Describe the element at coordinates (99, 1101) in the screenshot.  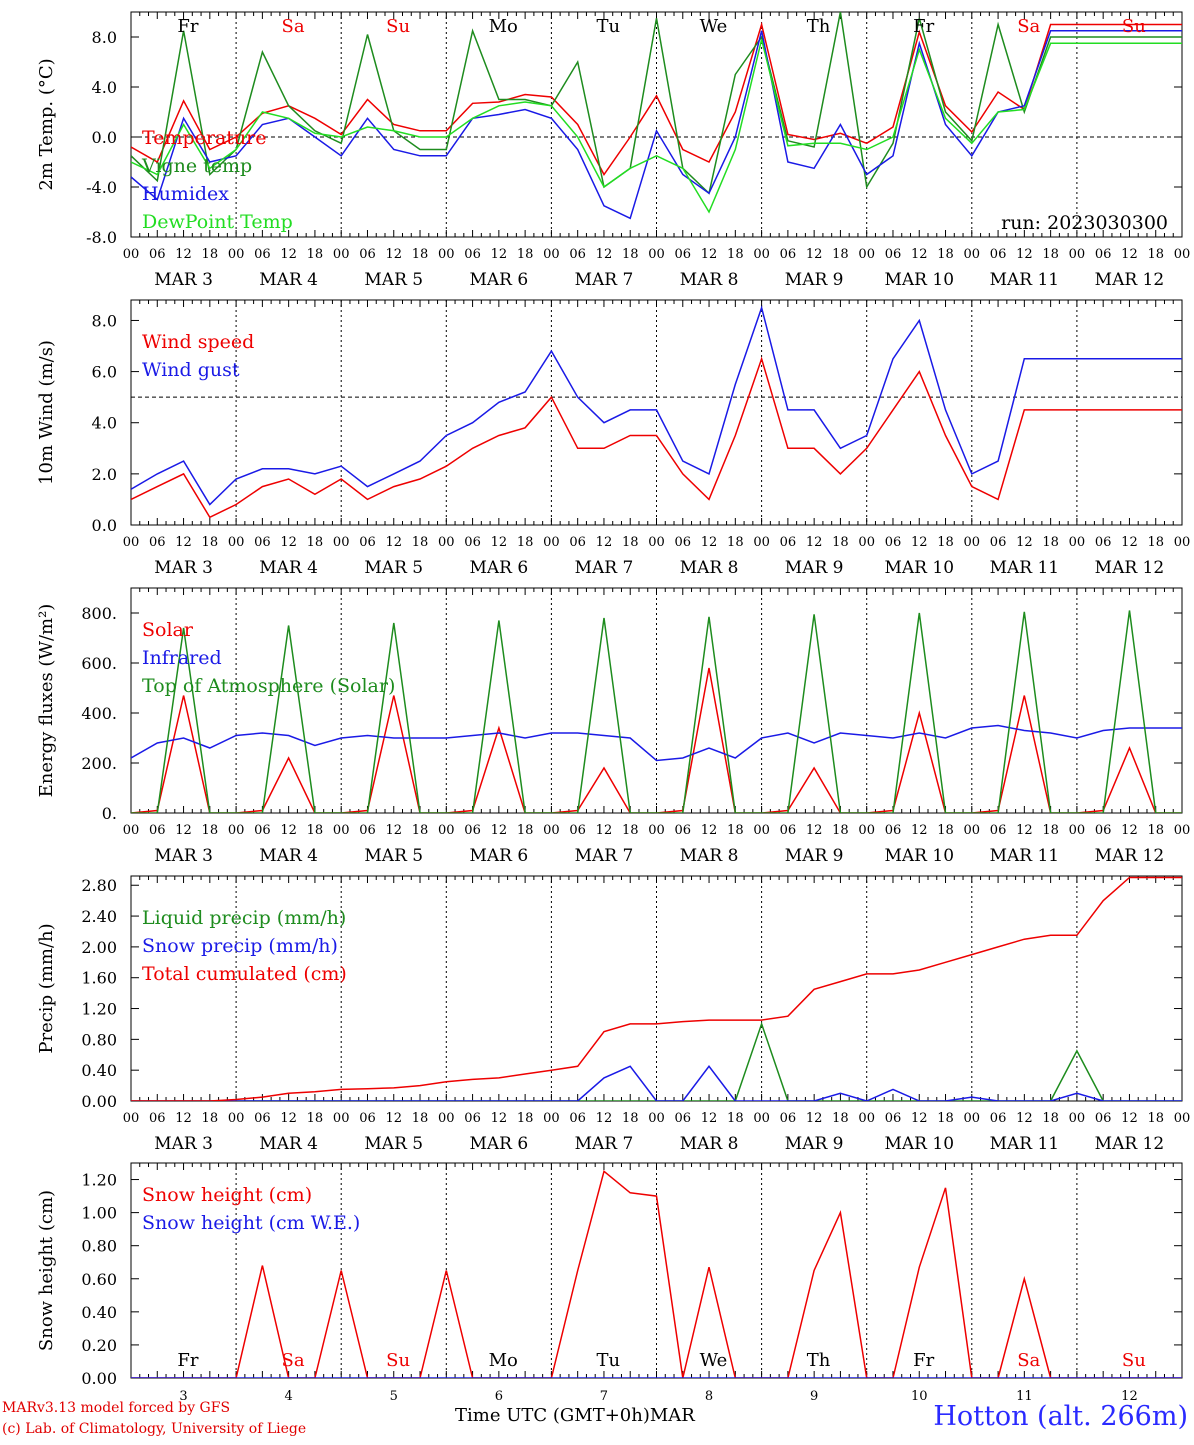
I see `y-tick-label: 0.00` at that location.